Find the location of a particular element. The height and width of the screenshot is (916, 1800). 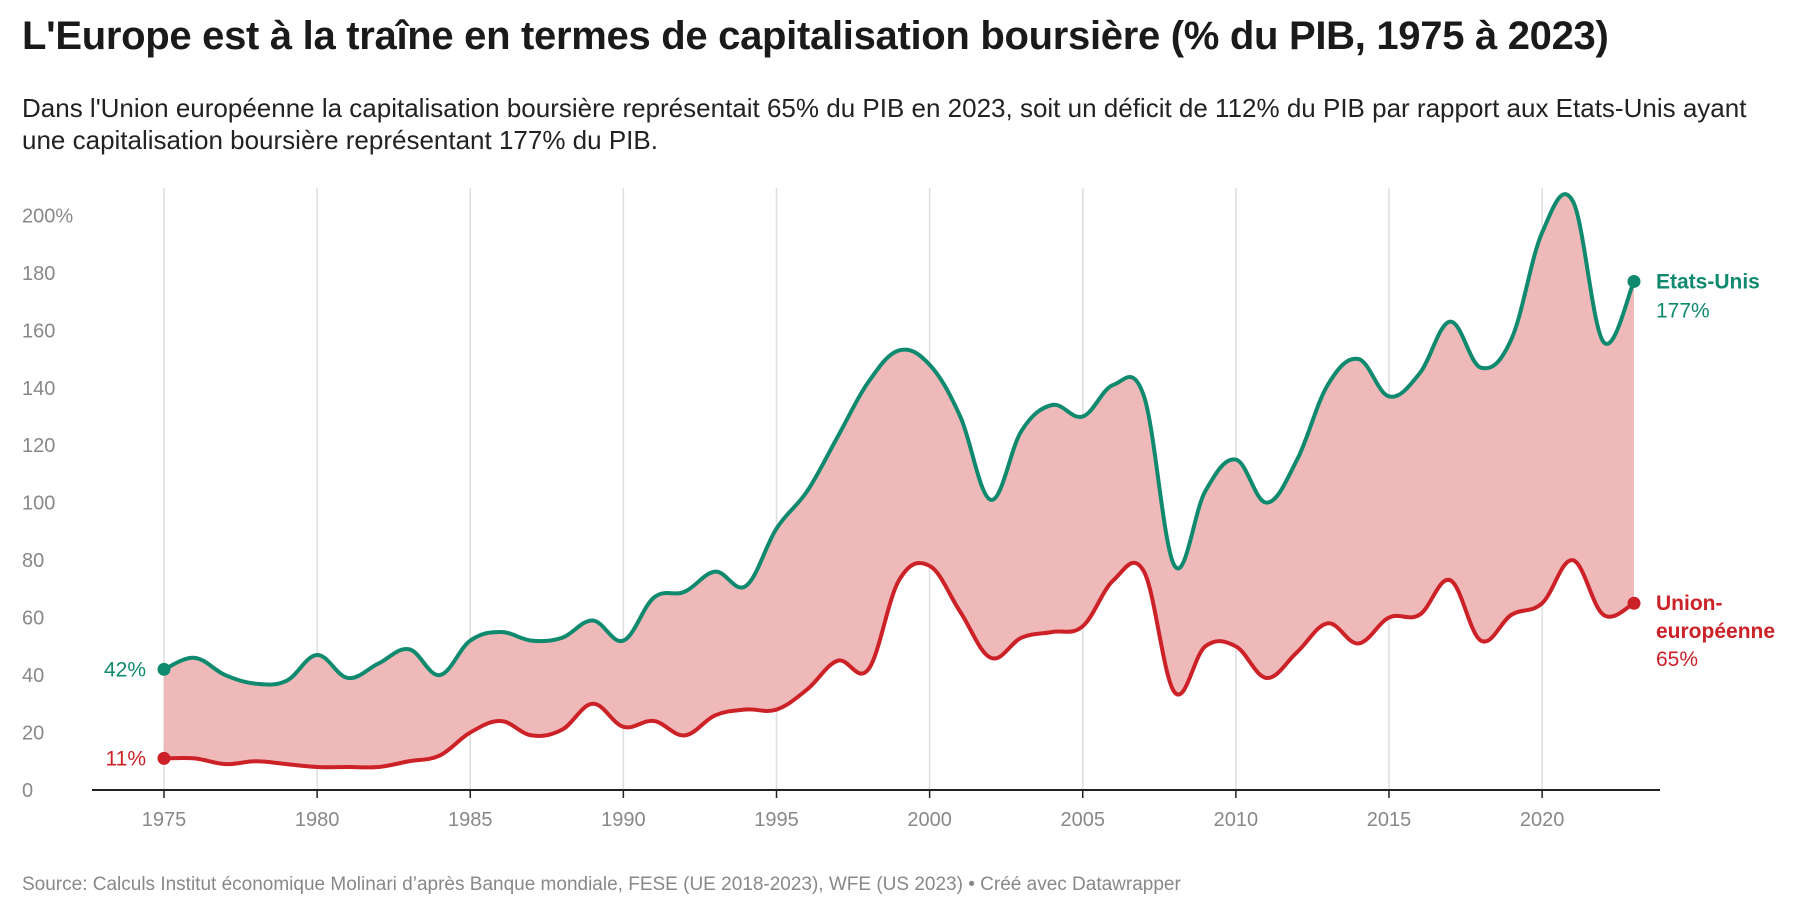

y-tick-label: 180 is located at coordinates (38, 274).